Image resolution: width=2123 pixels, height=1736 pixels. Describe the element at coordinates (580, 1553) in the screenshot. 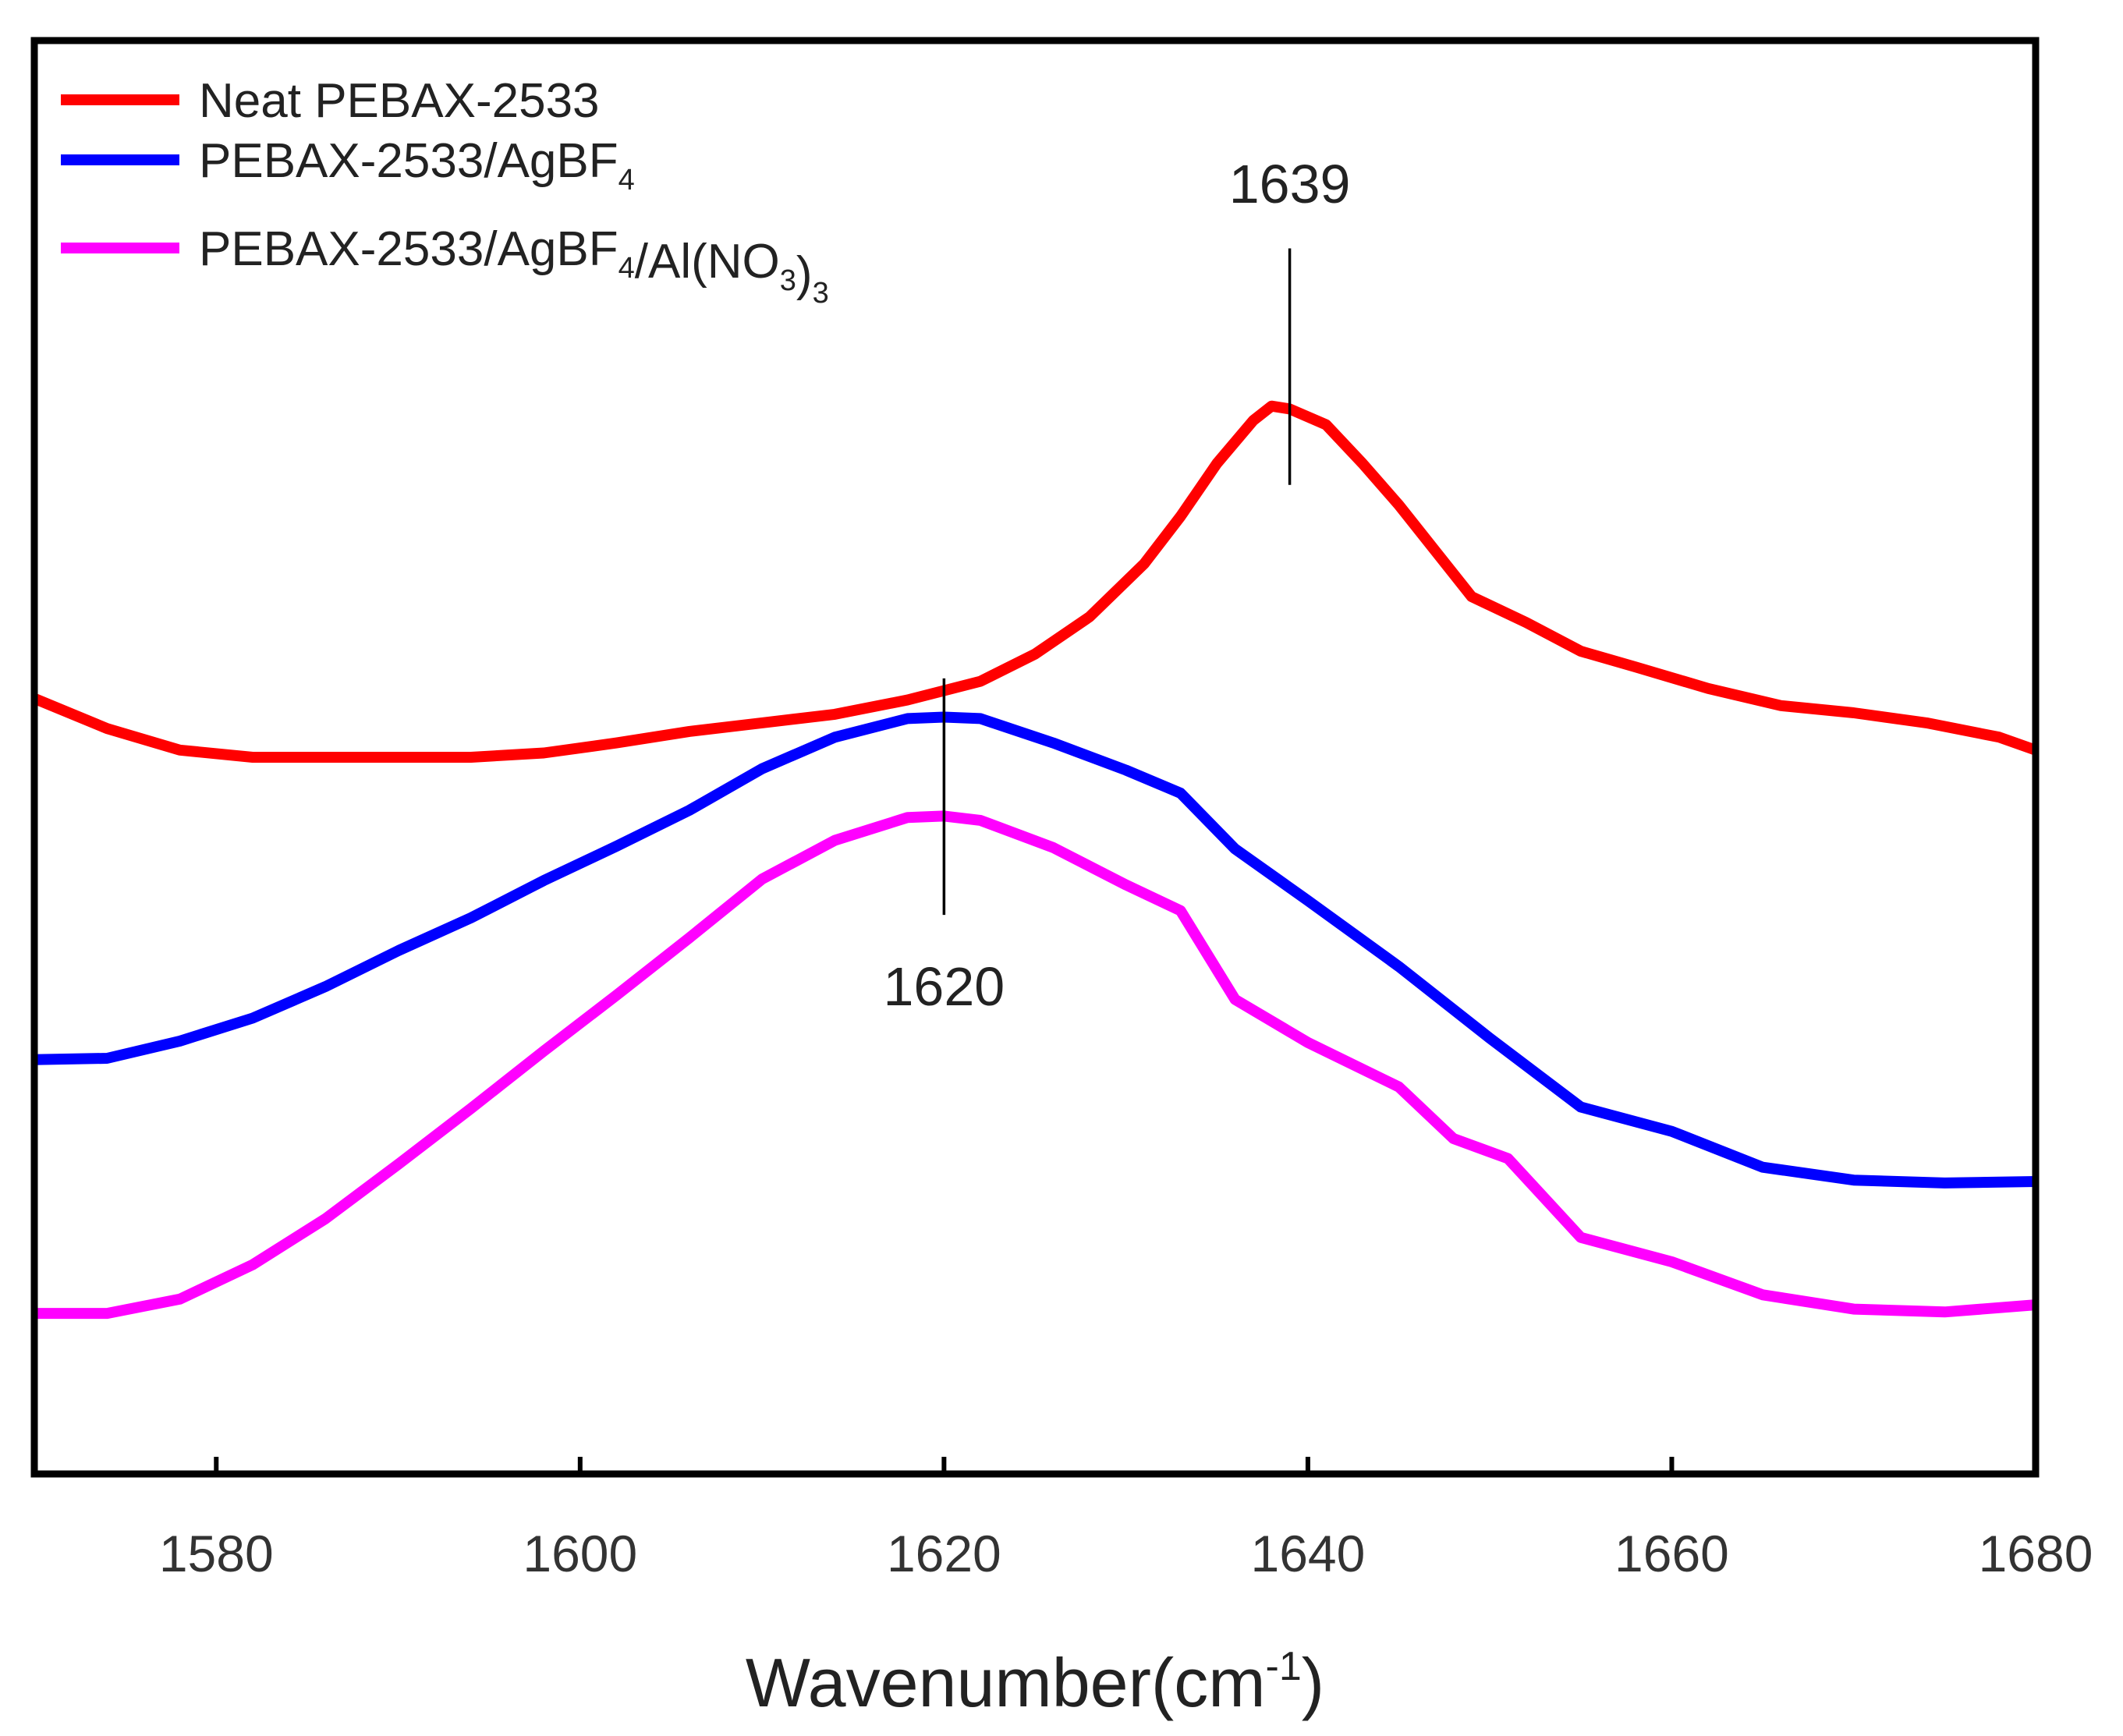

I see `x-tick-label-1600: 1600` at that location.